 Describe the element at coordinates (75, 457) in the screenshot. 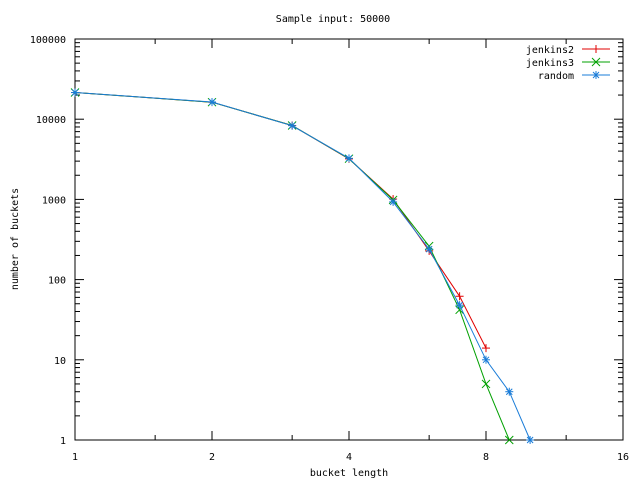

I see `x-tick-label: 1` at that location.